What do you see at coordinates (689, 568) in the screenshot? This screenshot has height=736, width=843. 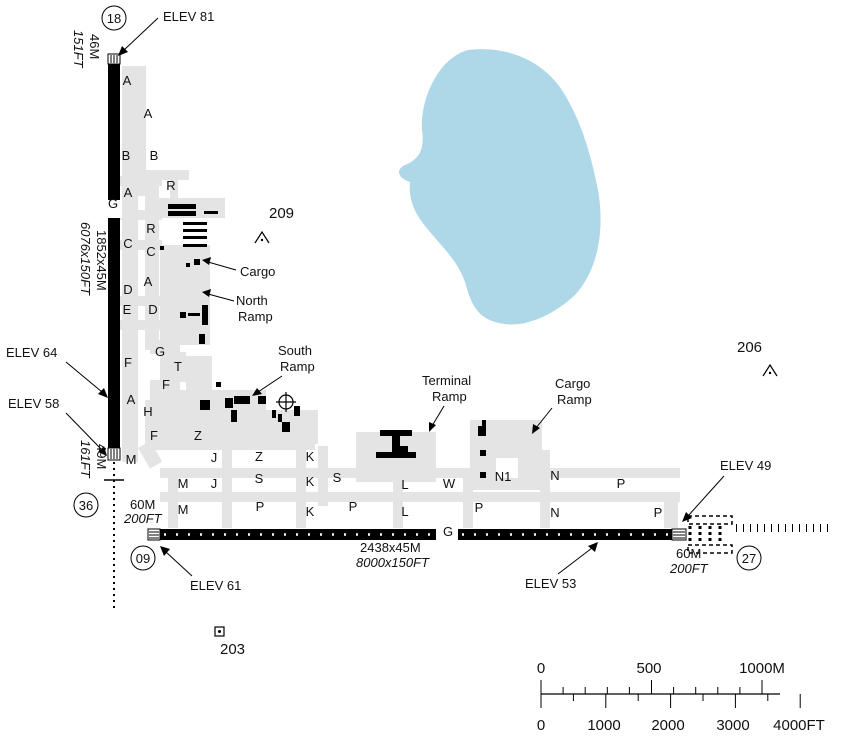 I see `rwy-27-disp-ft: 200FT` at bounding box center [689, 568].